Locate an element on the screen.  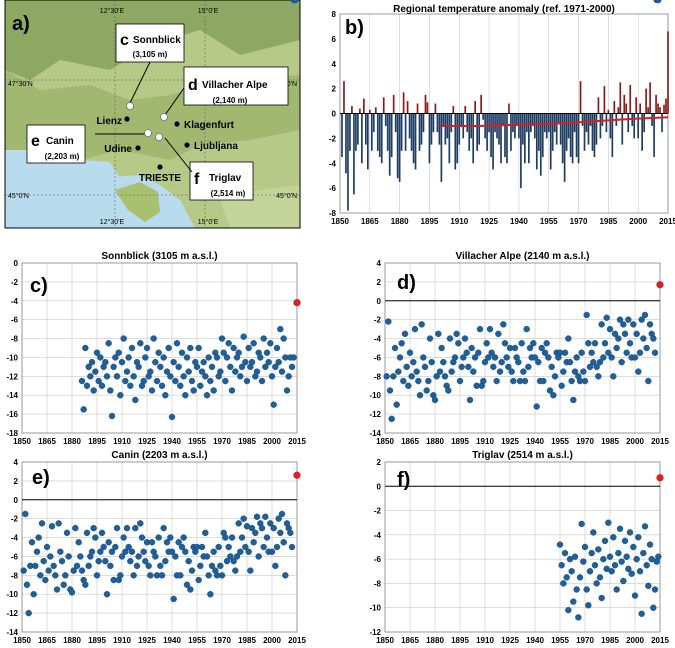
bar-2008 is located at coordinates (654, 135).